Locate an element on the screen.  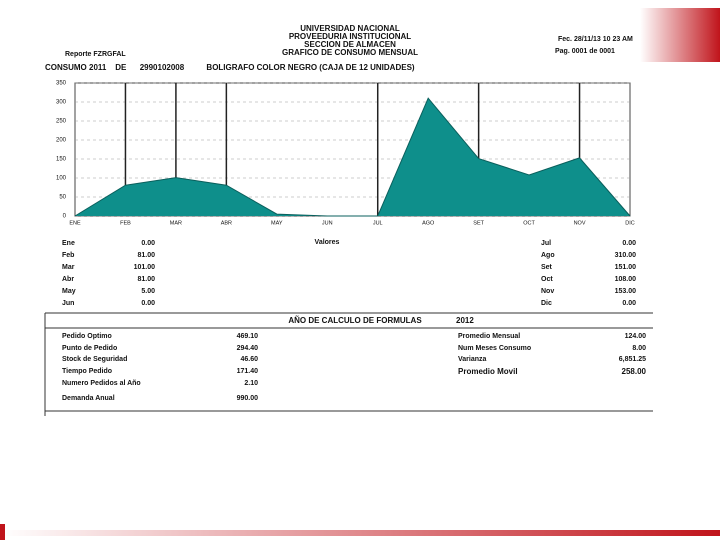
y-tick-label: 350 is located at coordinates (61, 84).